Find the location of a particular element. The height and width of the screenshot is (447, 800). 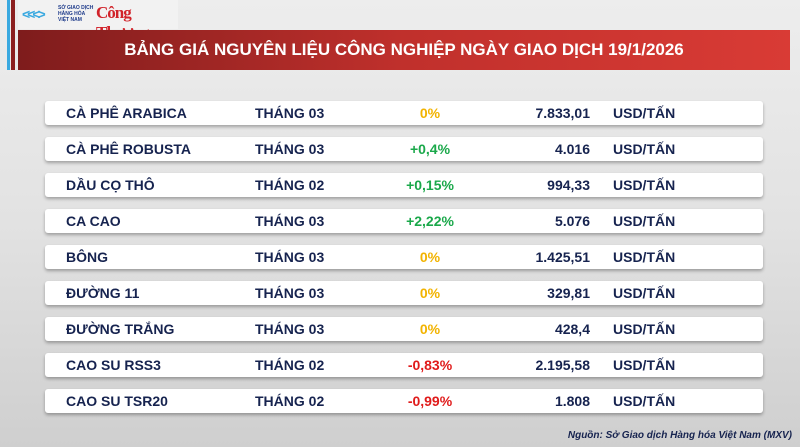

mxv-logo-icon: <<<> is located at coordinates (34, 14).